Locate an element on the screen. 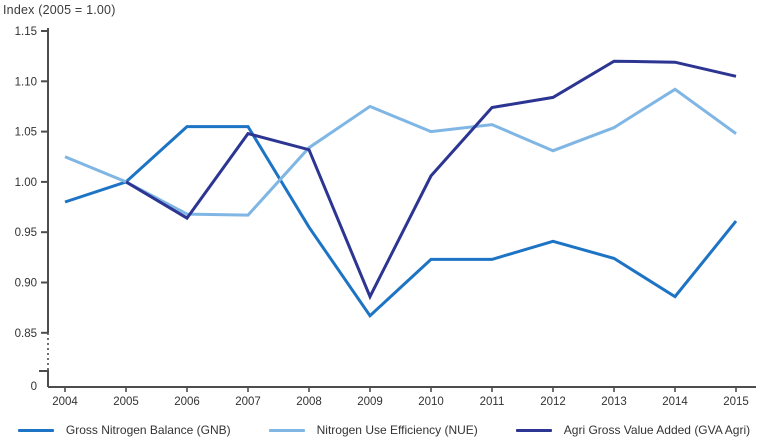 The height and width of the screenshot is (440, 768). y-tick-label: 1.10 is located at coordinates (26, 82).